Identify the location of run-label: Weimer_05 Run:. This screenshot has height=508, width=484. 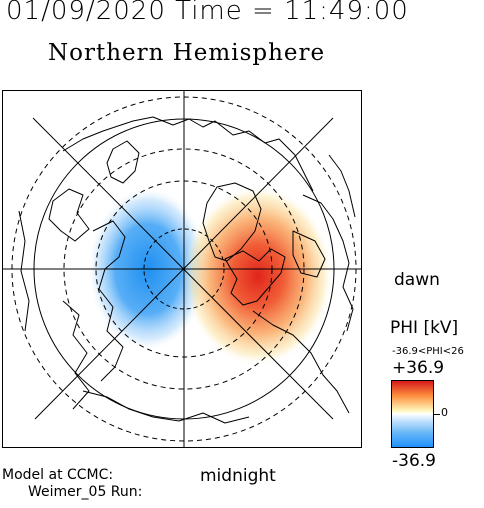
(85, 492).